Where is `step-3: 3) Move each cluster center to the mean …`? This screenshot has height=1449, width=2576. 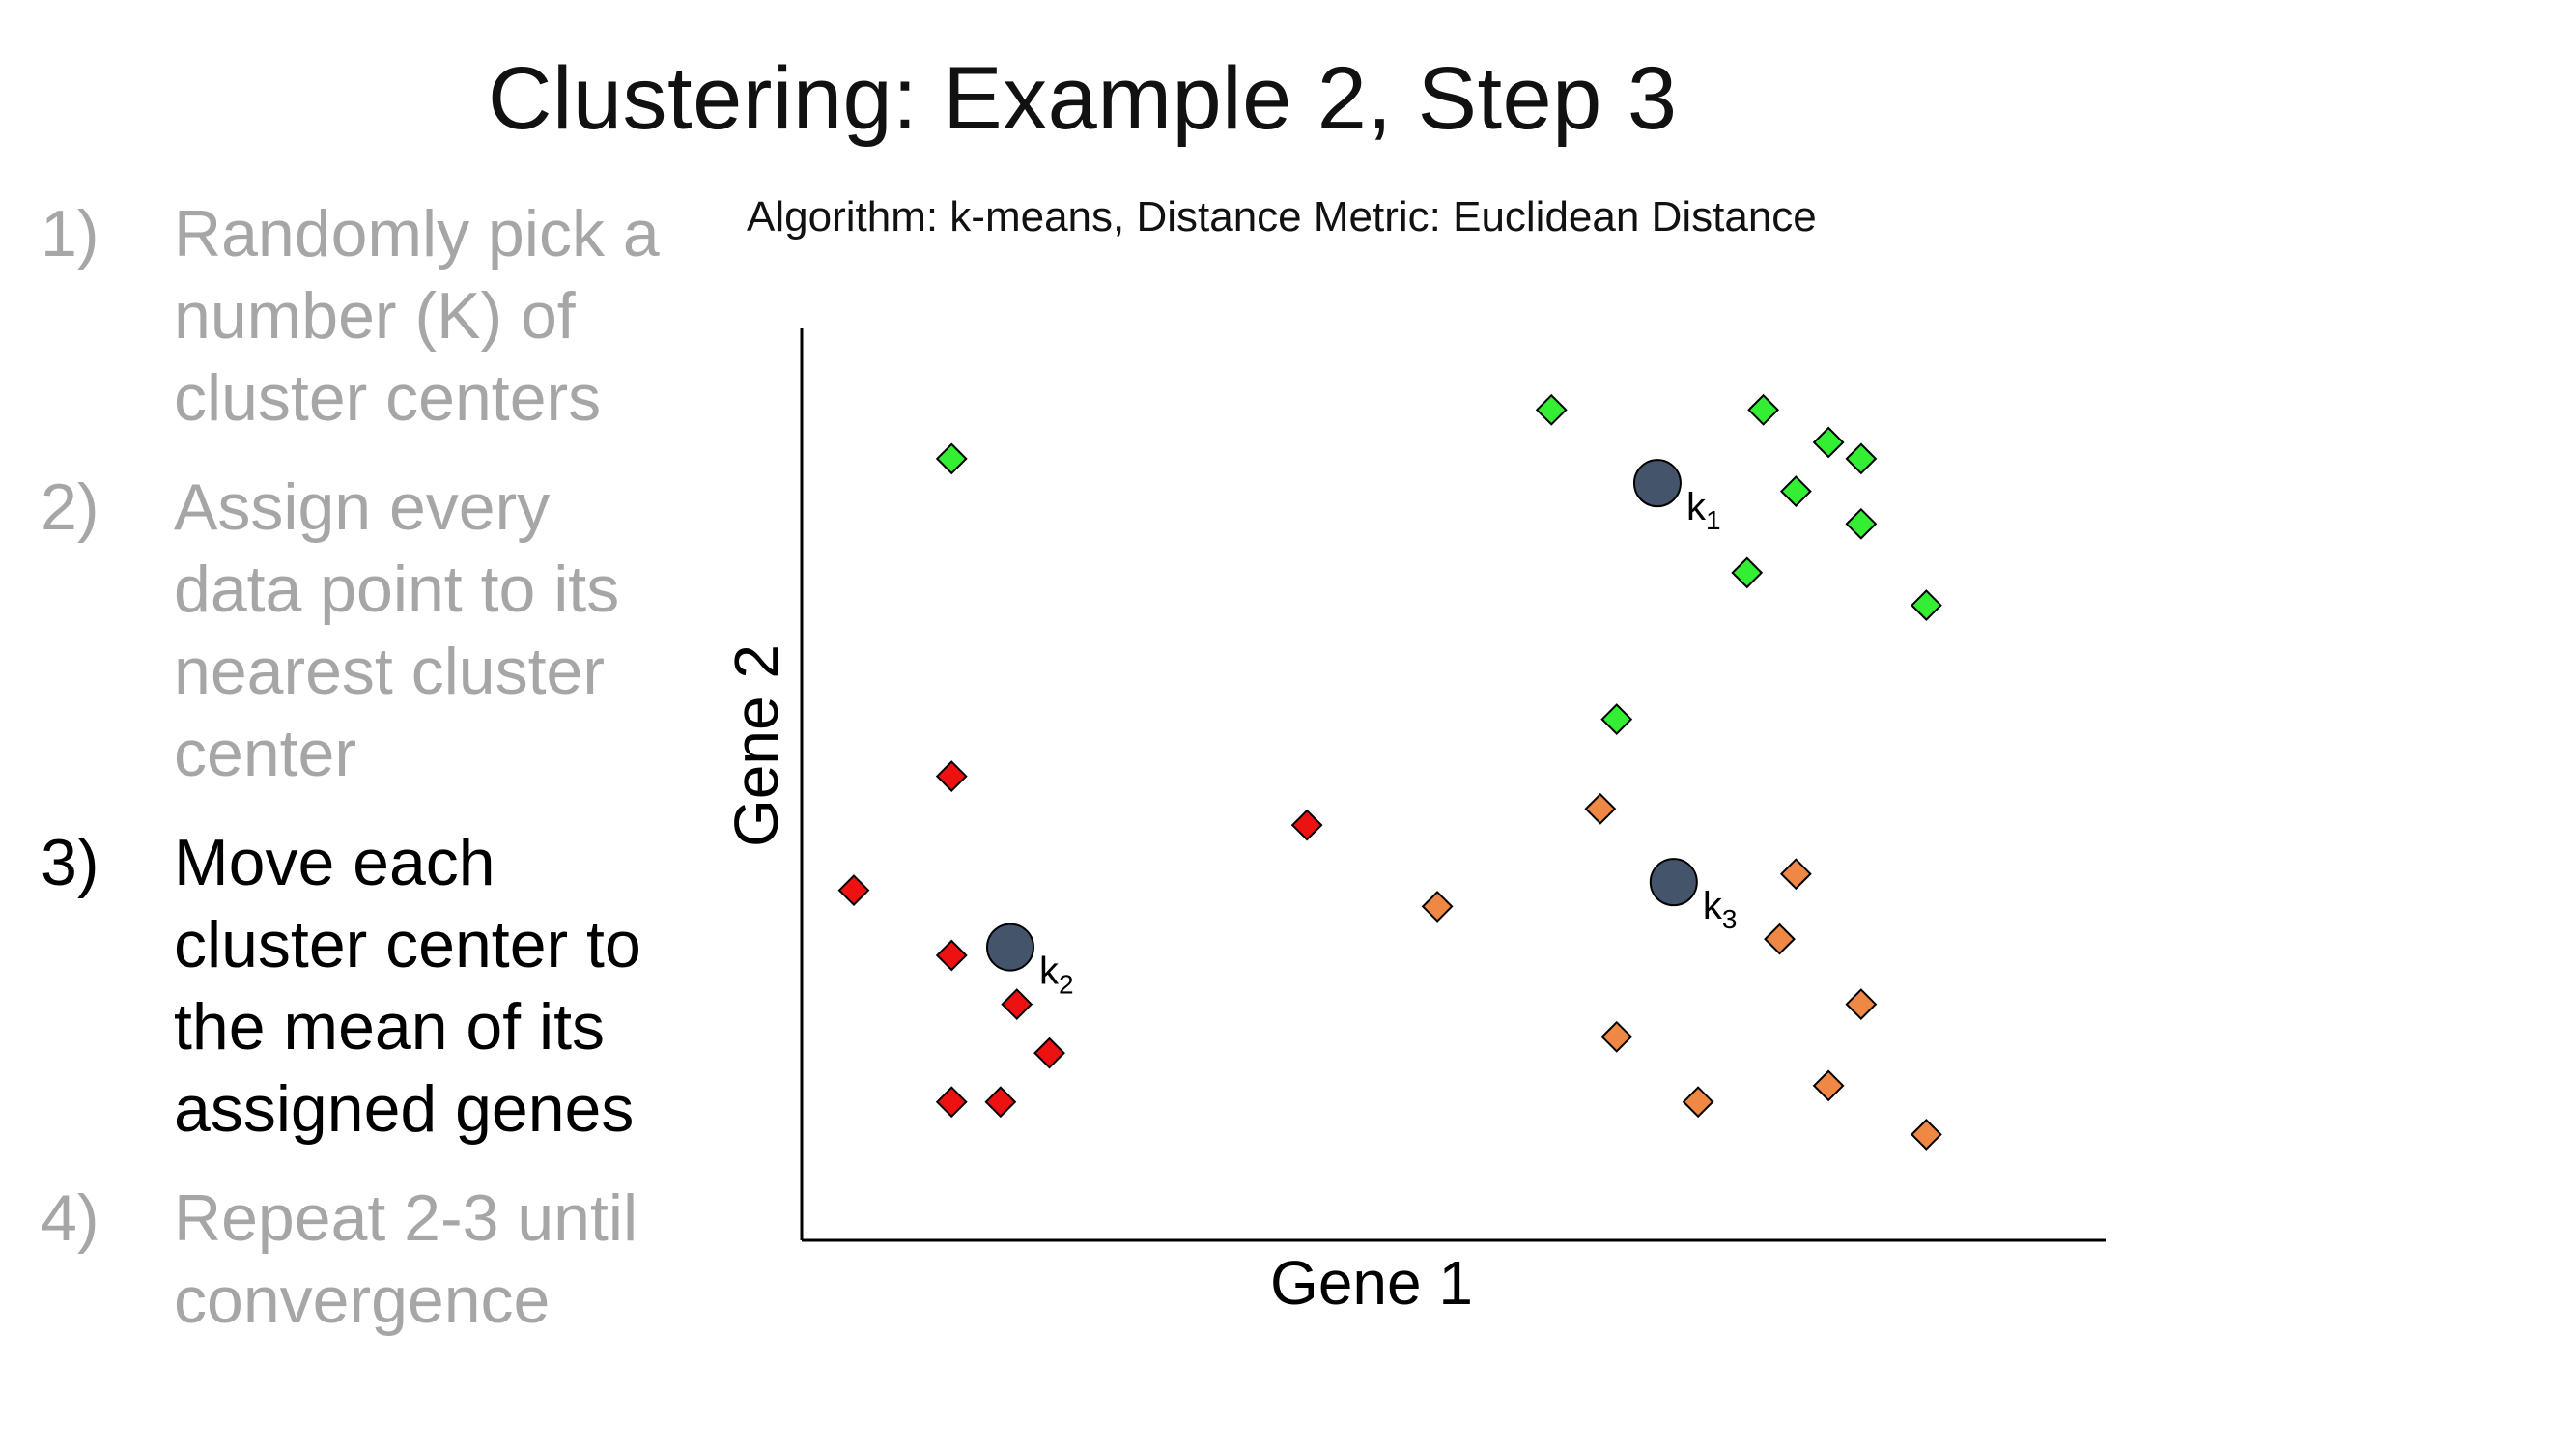 step-3: 3) Move each cluster center to the mean … is located at coordinates (379, 986).